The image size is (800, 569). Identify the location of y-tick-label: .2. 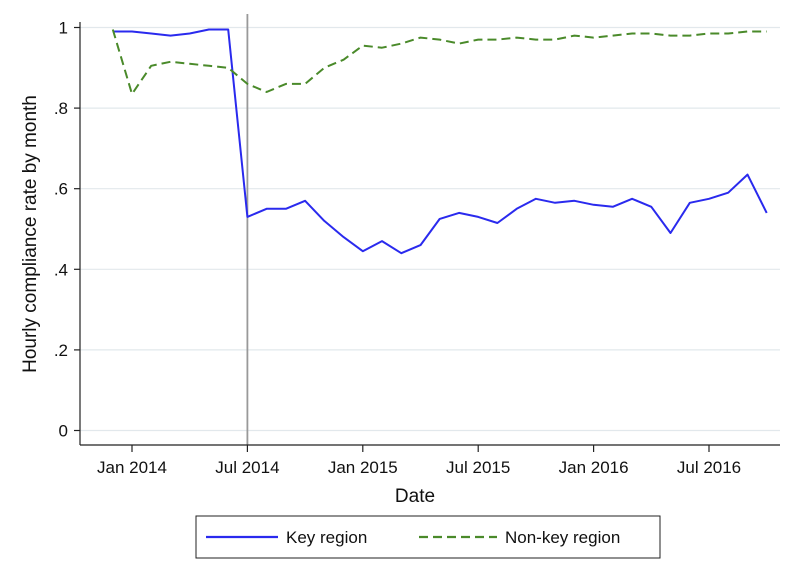
(61, 350).